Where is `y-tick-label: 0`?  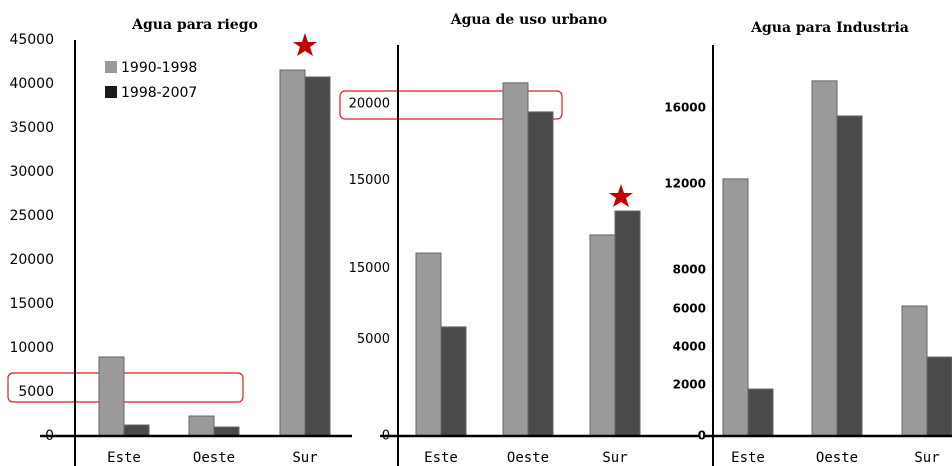 y-tick-label: 0 is located at coordinates (702, 436).